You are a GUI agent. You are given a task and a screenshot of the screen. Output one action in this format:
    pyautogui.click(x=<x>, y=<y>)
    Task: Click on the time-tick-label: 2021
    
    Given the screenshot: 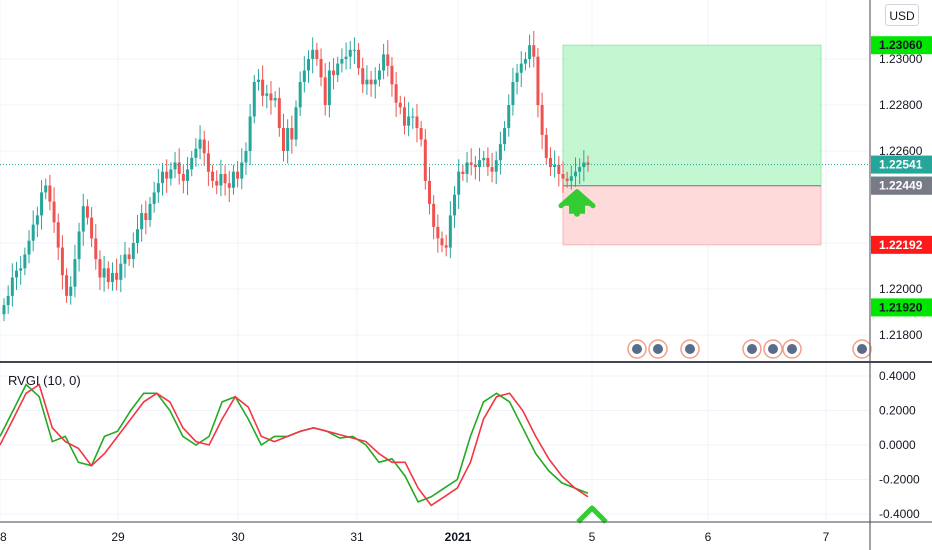 What is the action you would take?
    pyautogui.click(x=458, y=537)
    